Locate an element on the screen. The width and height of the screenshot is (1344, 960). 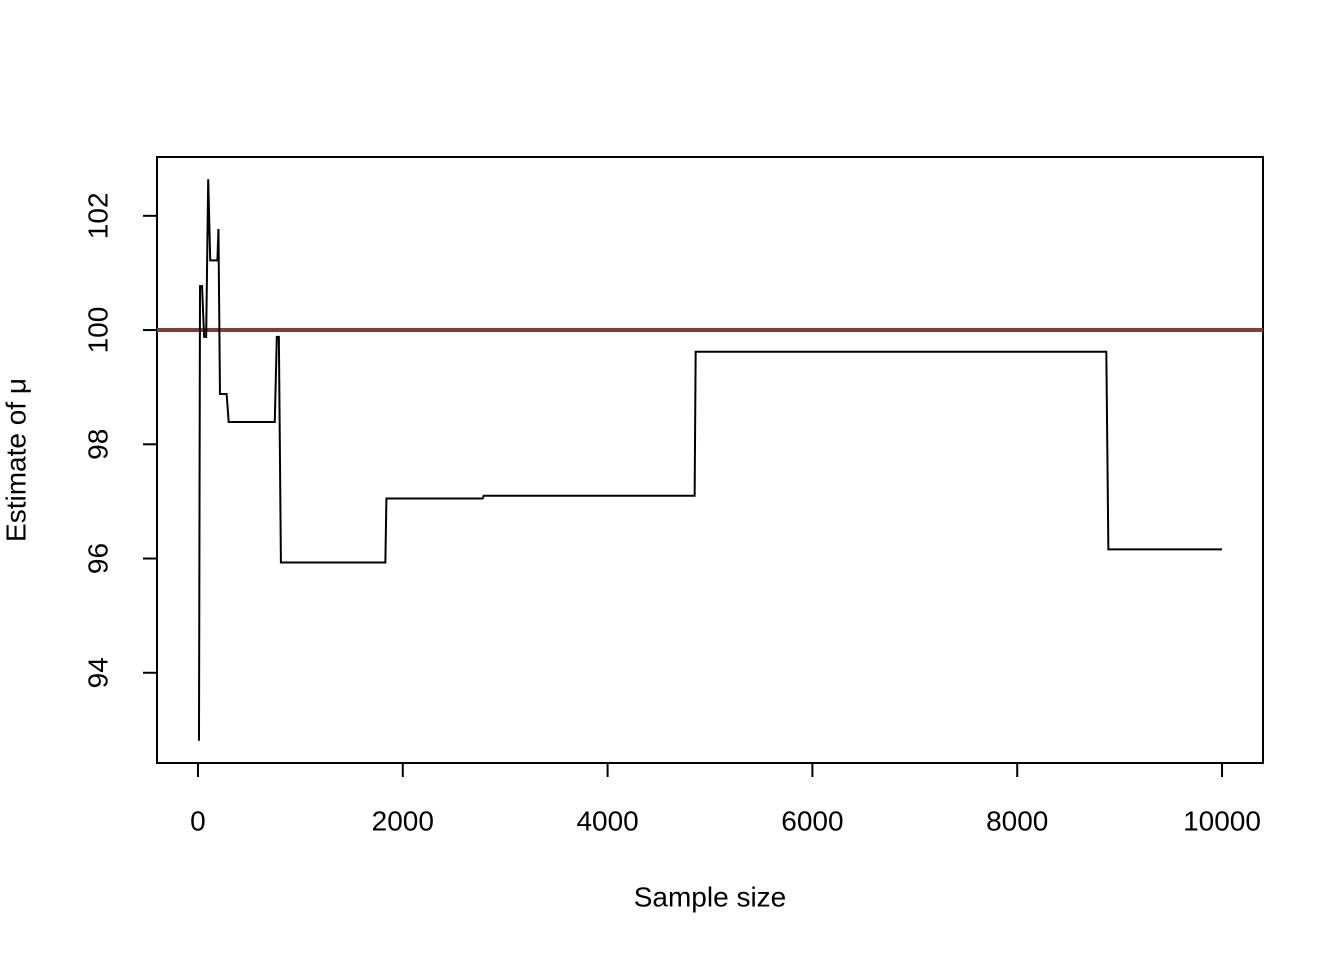
y-axis-title: Estimate of μ is located at coordinates (15, 460).